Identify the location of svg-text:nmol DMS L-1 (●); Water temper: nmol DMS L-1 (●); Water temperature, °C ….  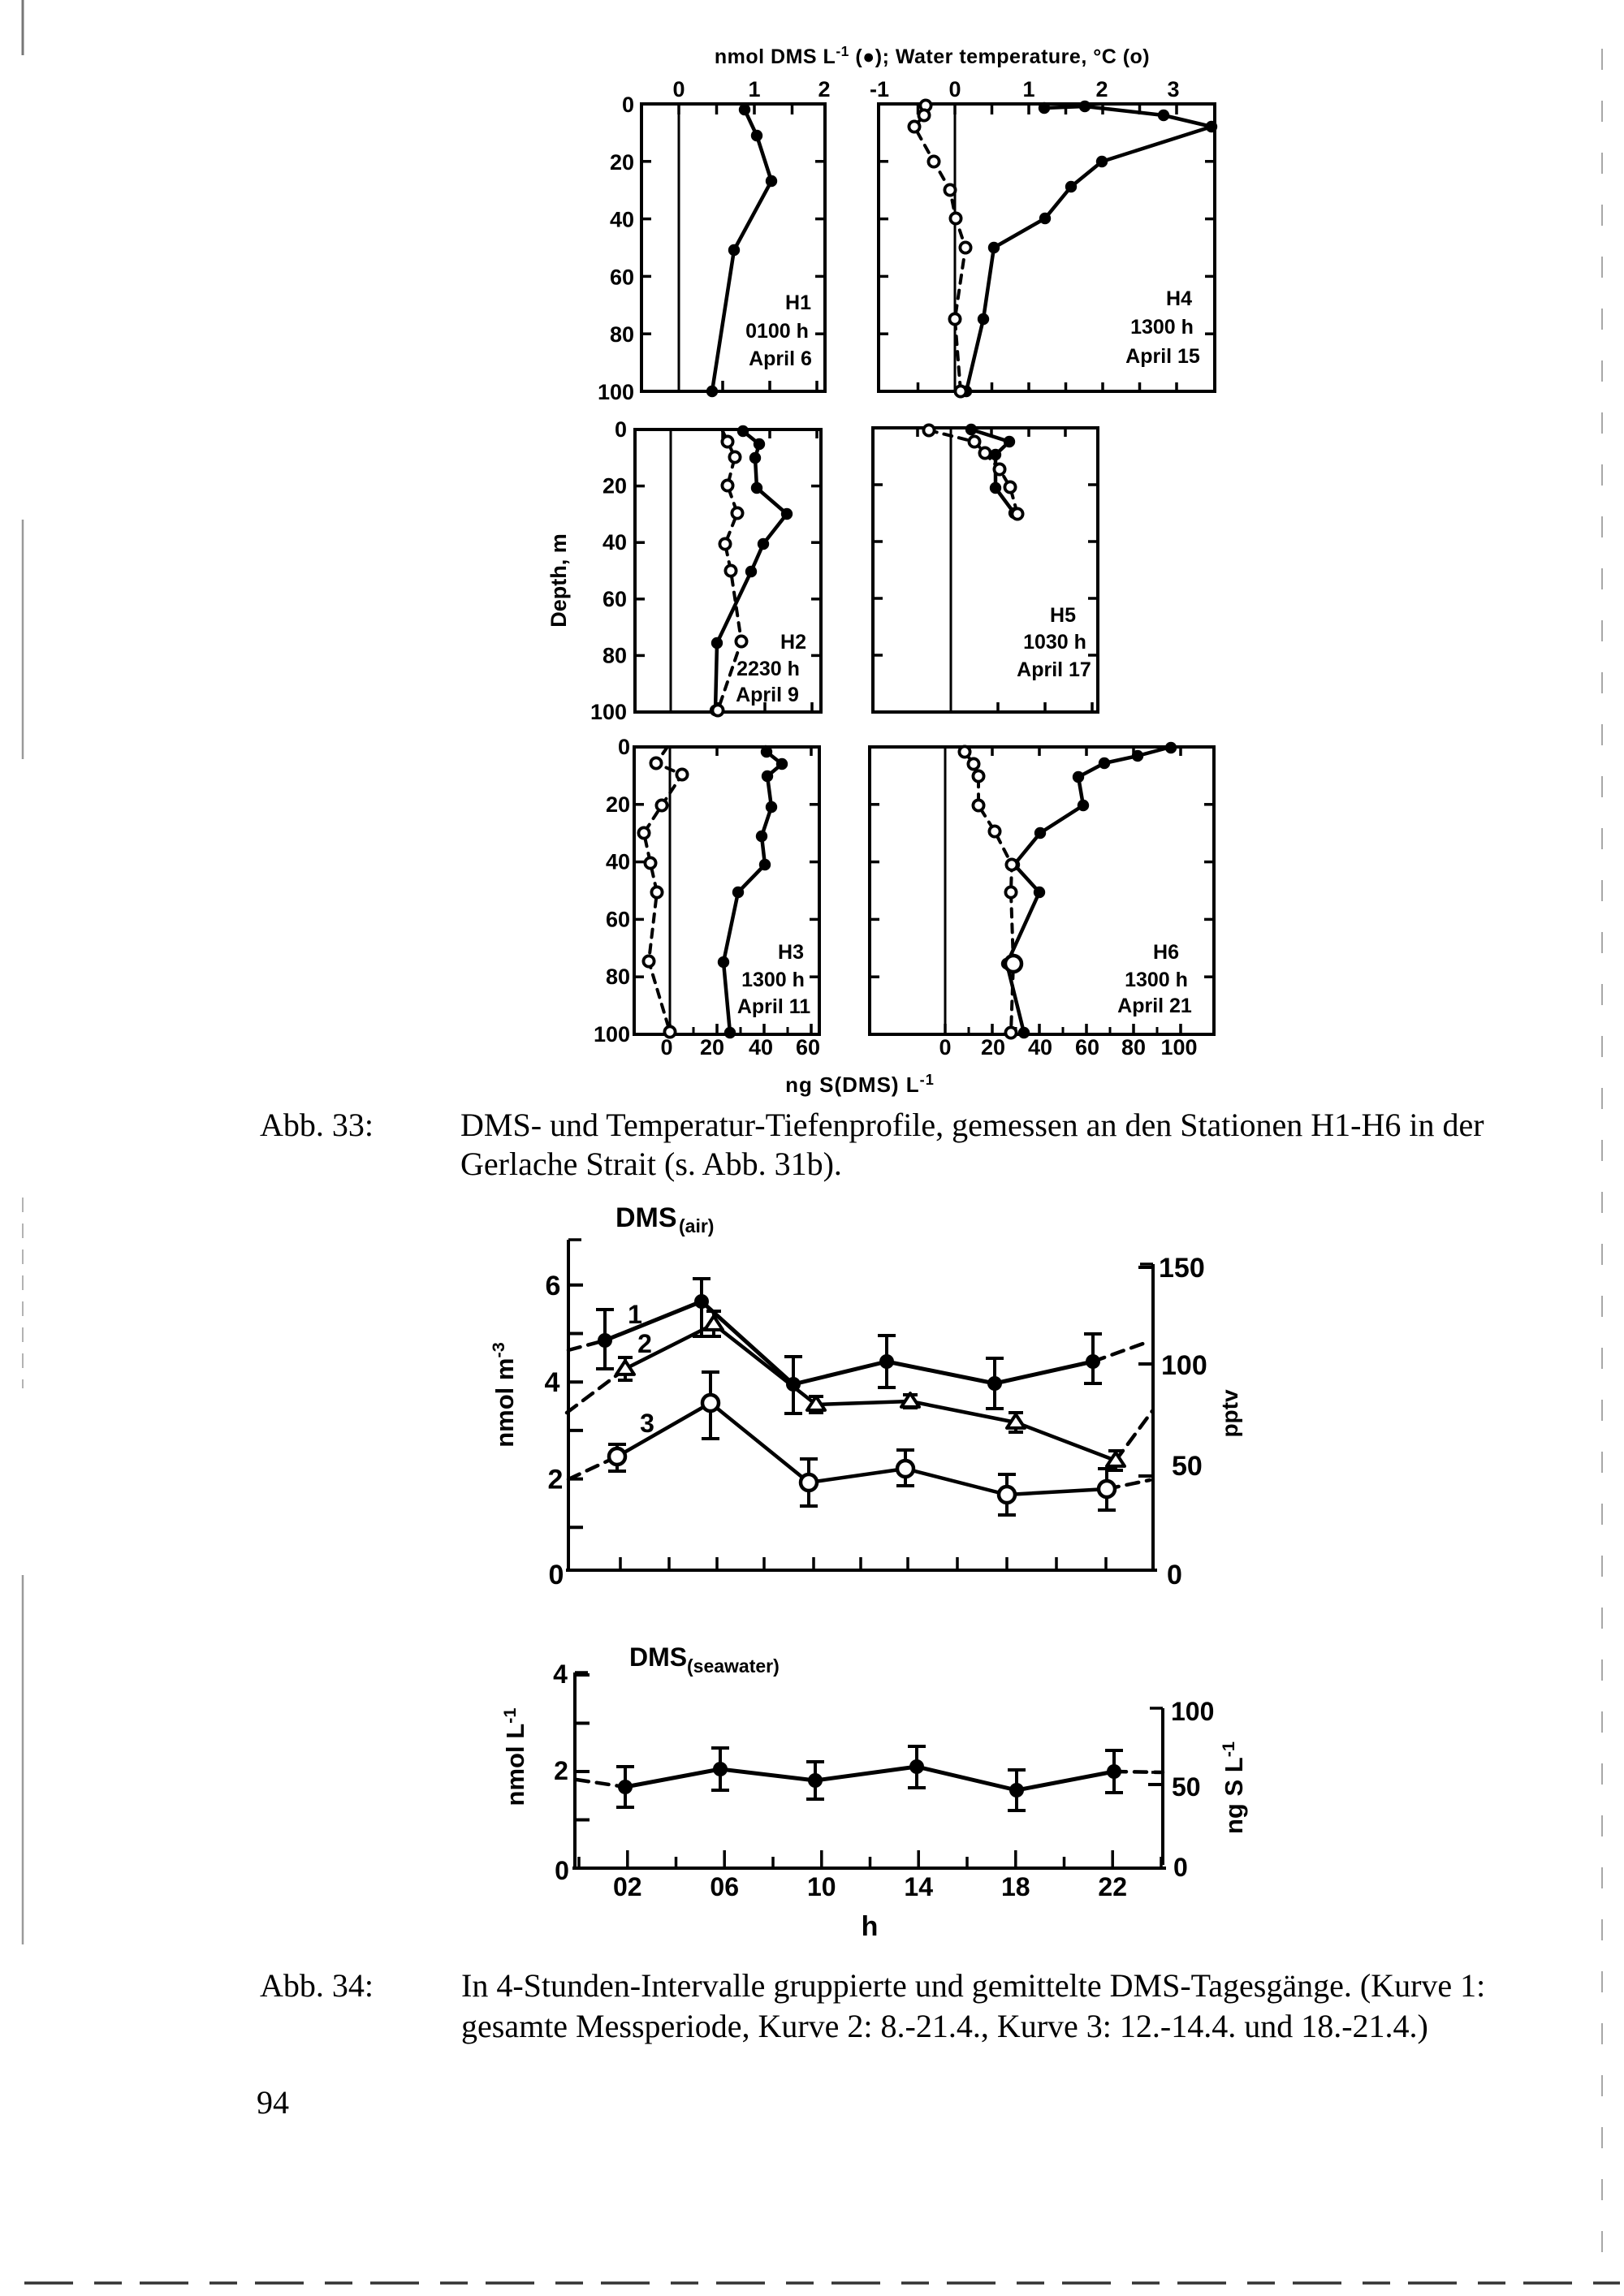
(933, 55).